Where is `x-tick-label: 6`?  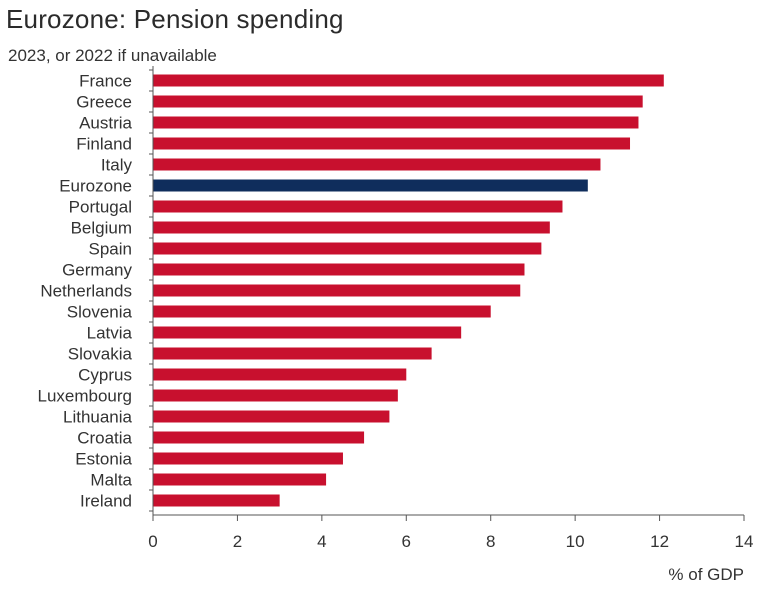
x-tick-label: 6 is located at coordinates (406, 541).